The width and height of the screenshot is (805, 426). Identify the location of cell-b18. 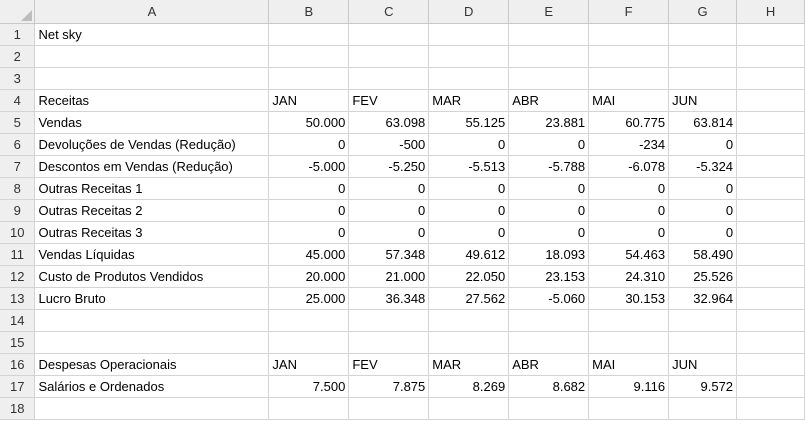
(309, 408).